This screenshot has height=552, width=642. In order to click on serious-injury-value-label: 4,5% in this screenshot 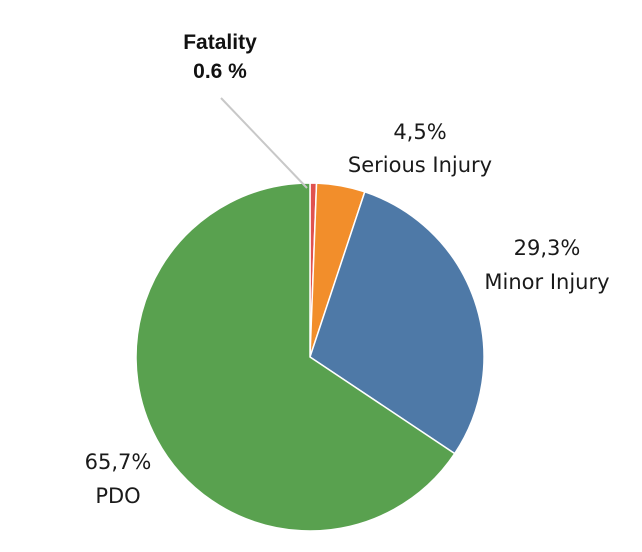, I will do `click(419, 132)`.